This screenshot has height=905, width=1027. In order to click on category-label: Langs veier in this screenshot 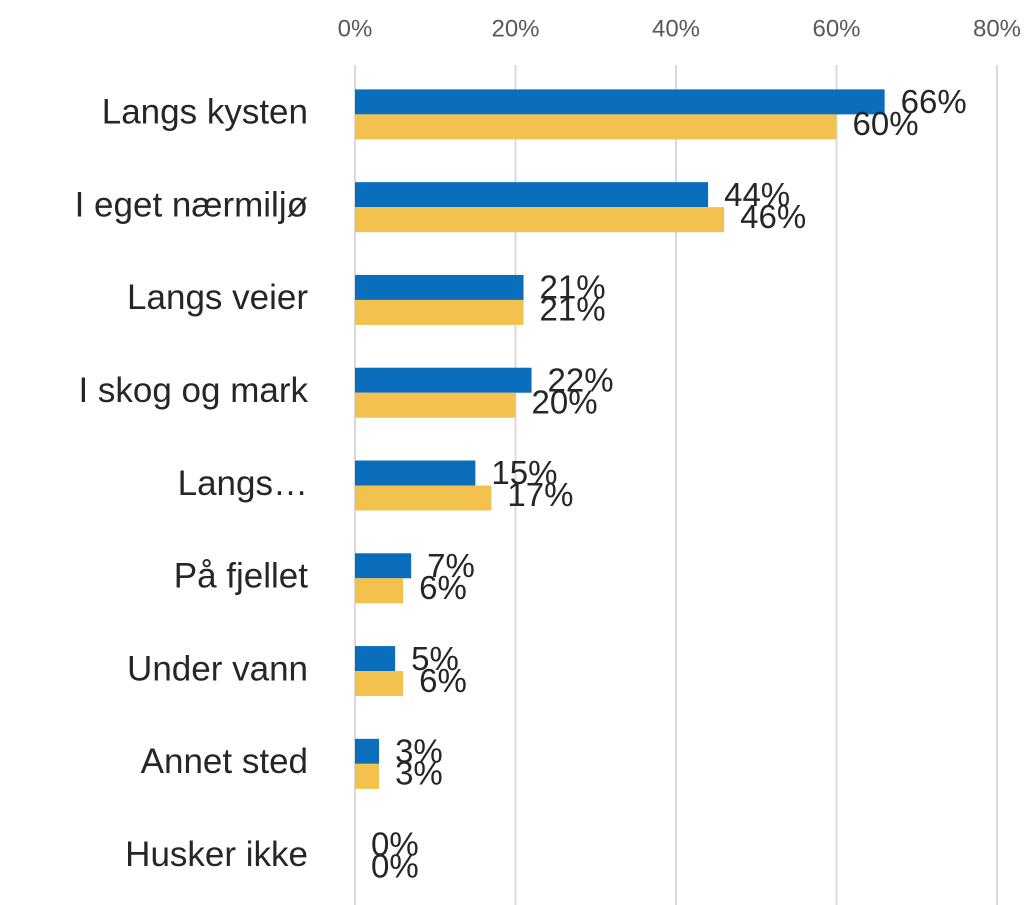, I will do `click(217, 297)`.